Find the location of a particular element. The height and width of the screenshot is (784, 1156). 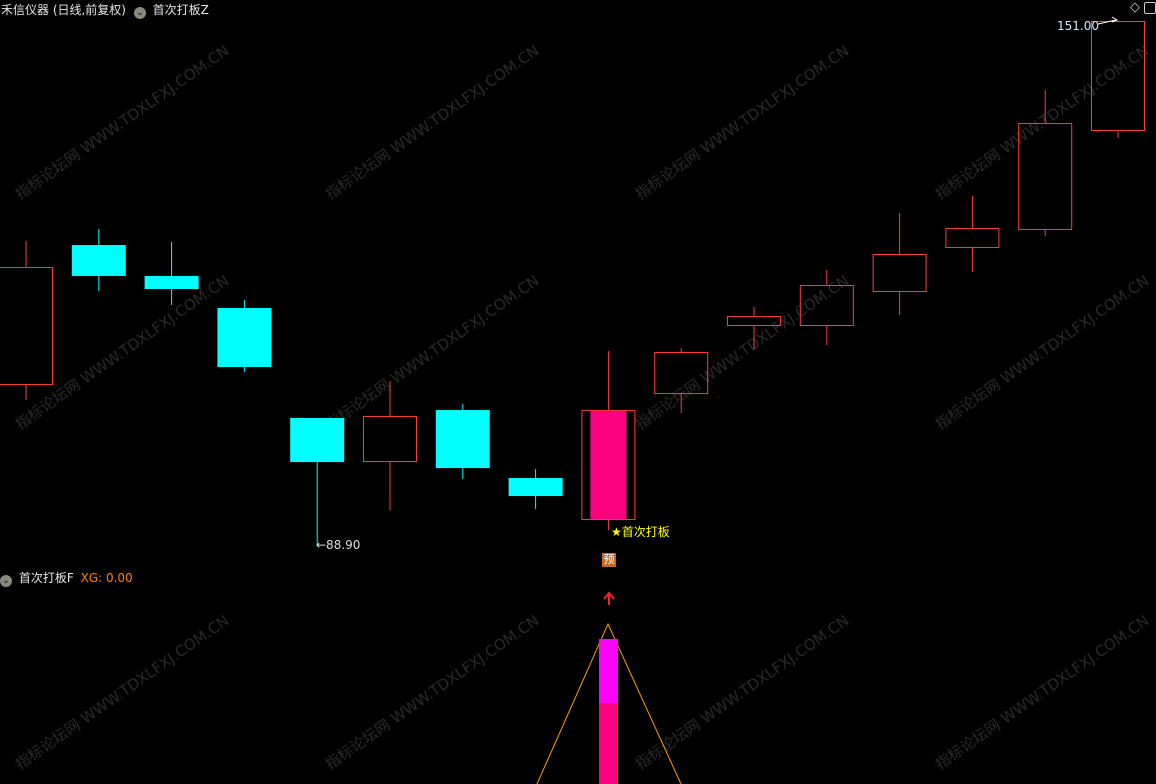

diamond-icon: ◇ is located at coordinates (1135, 7).